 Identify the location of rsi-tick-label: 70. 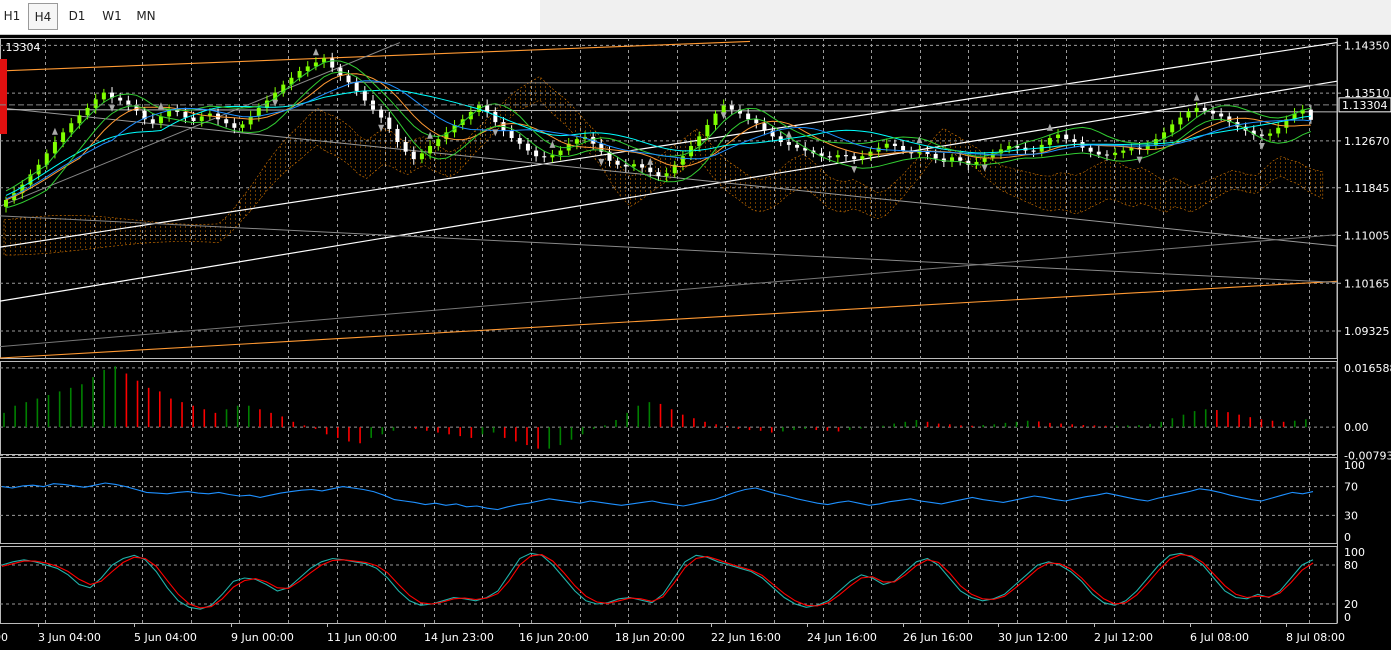
(1351, 487).